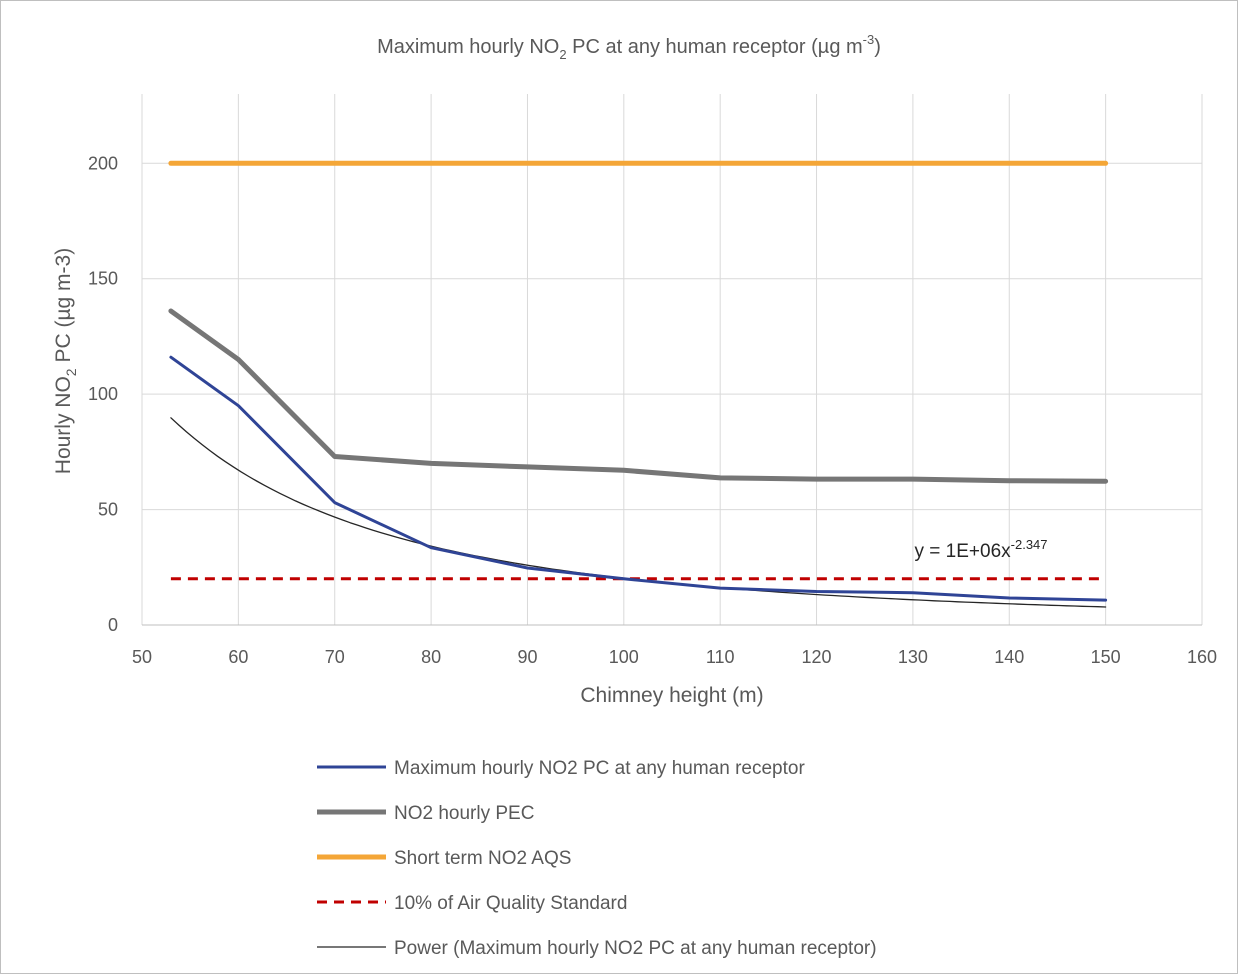 This screenshot has height=975, width=1238. Describe the element at coordinates (335, 657) in the screenshot. I see `x-tick-label: 70` at that location.